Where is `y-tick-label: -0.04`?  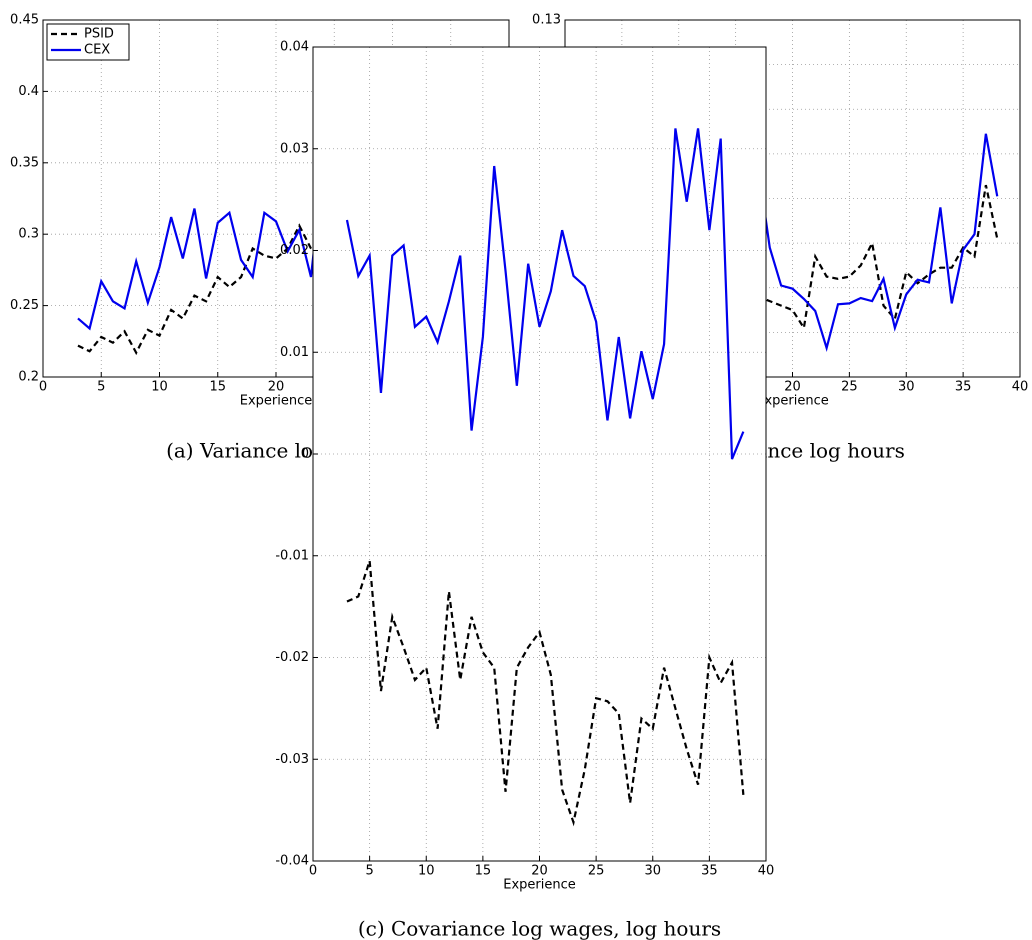
y-tick-label: -0.04 is located at coordinates (292, 861).